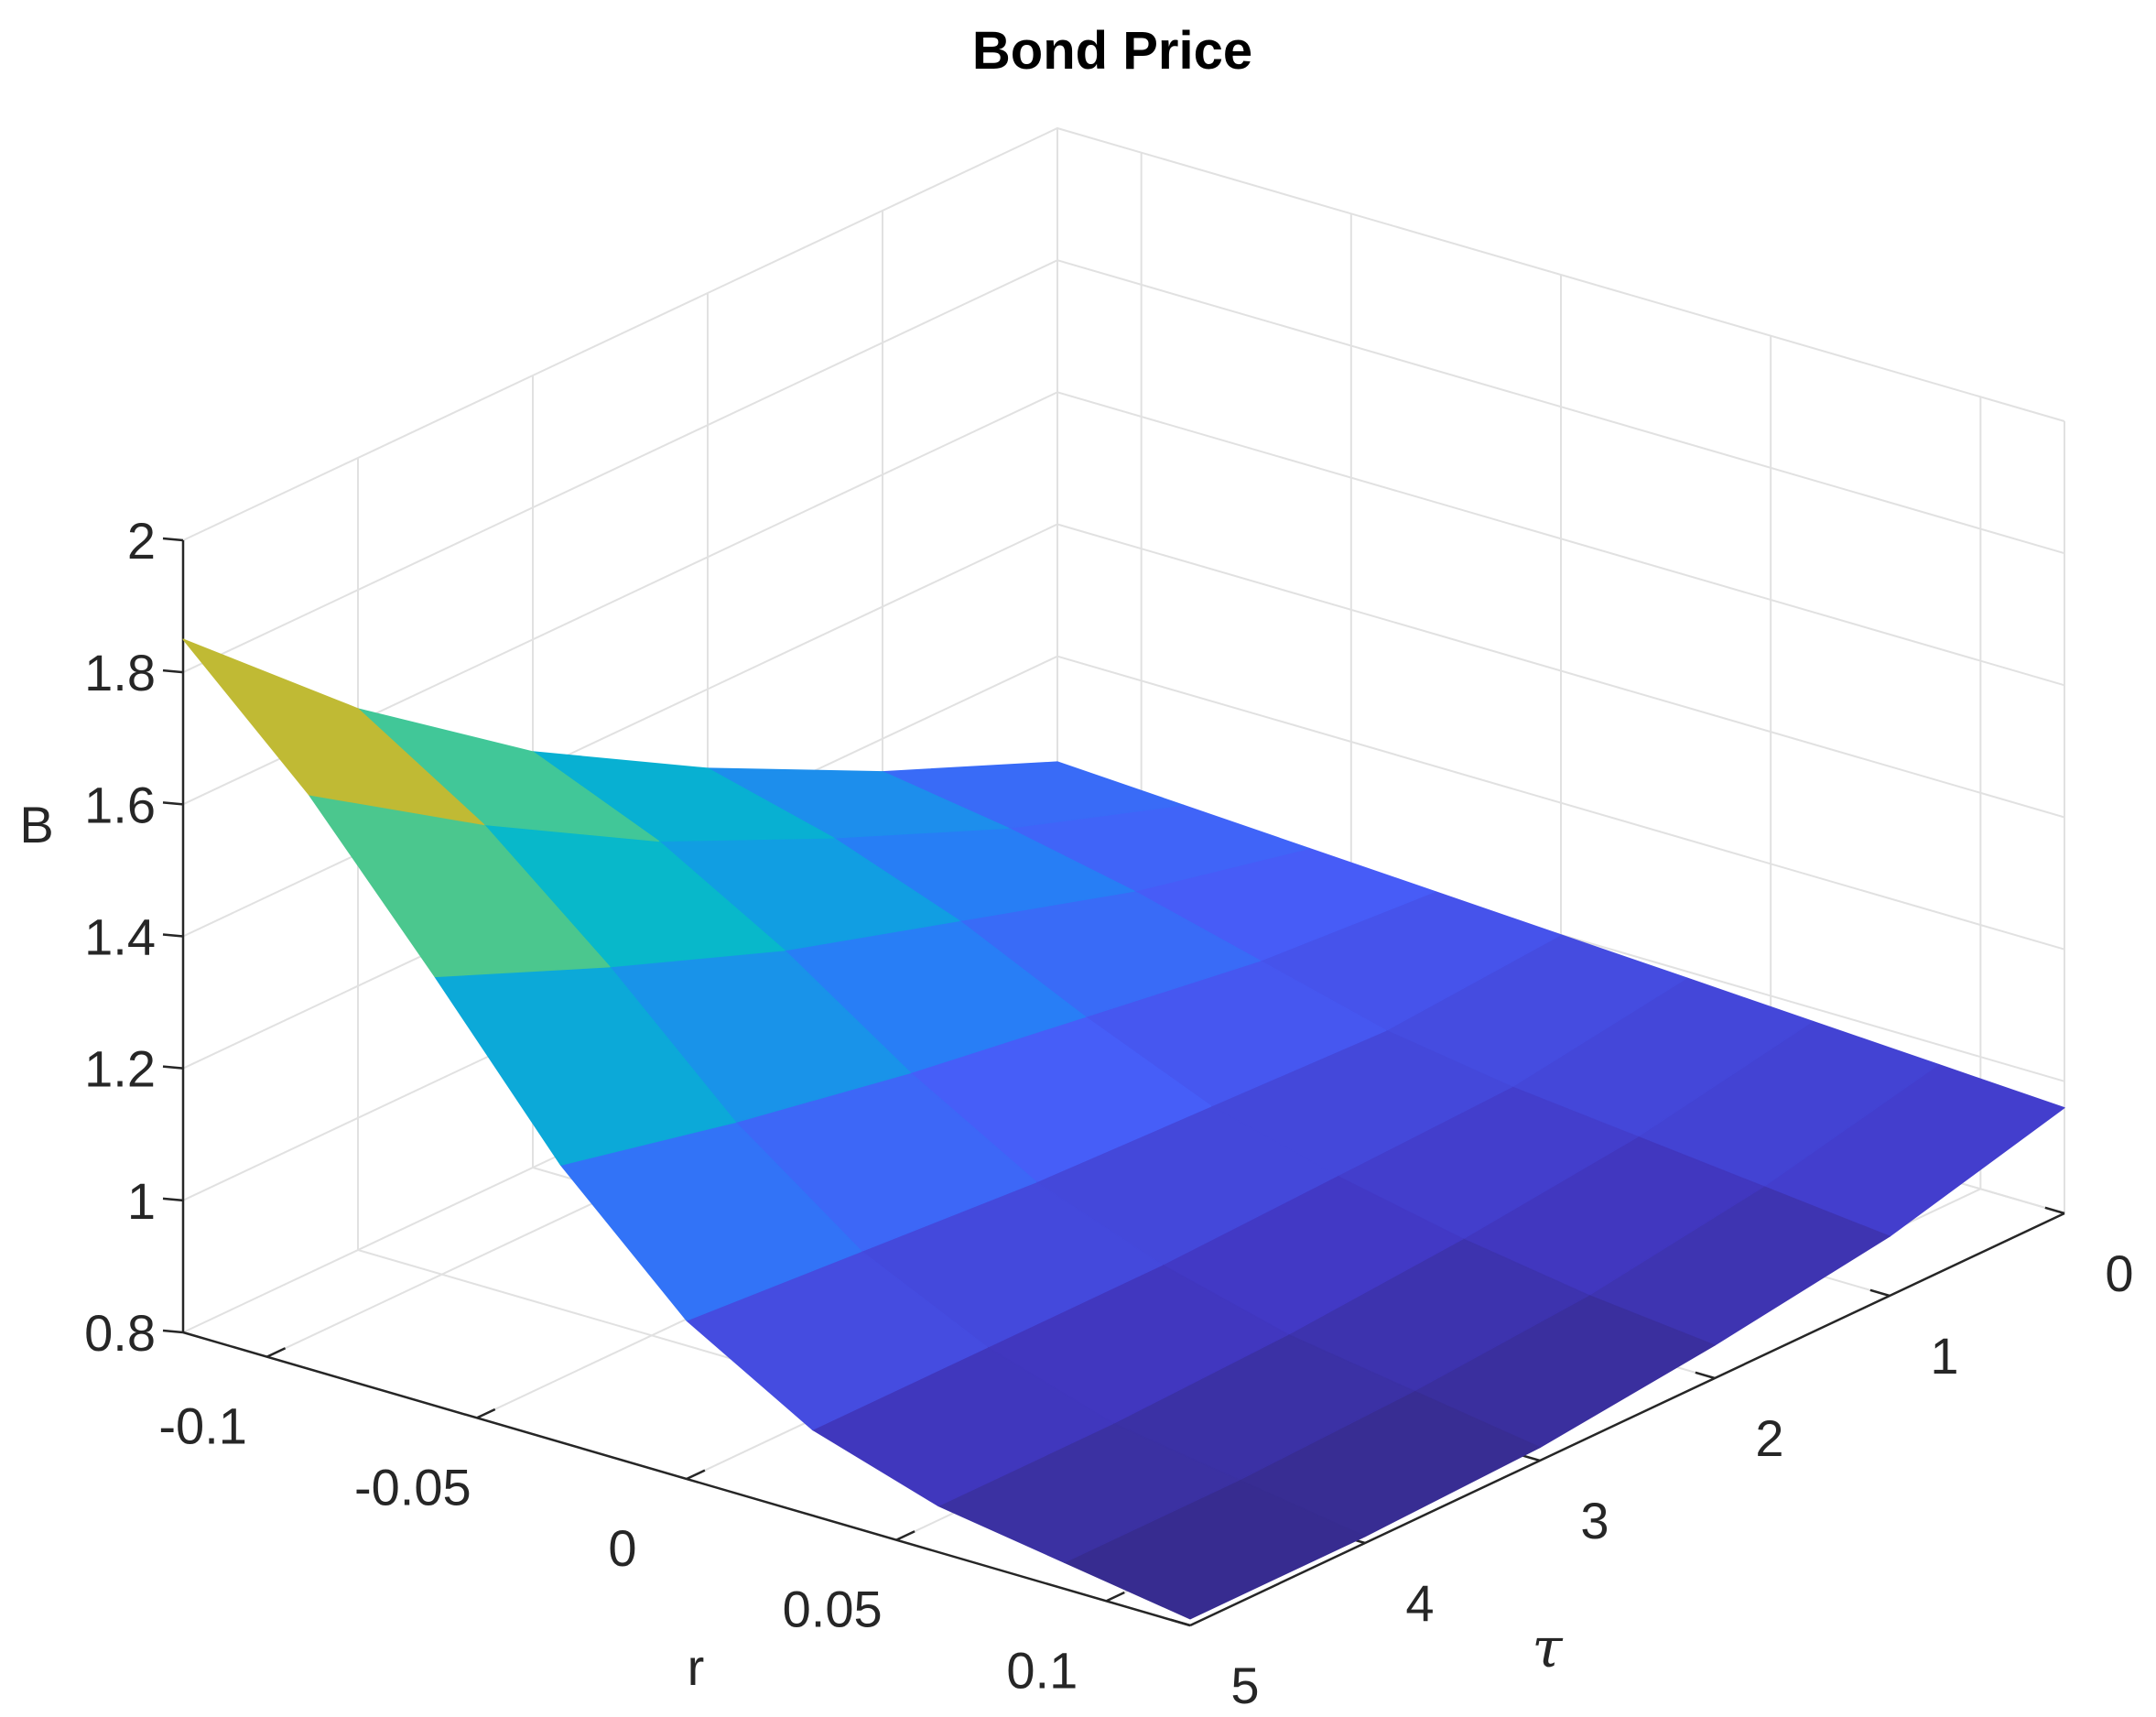 This screenshot has width=2156, height=1717. I want to click on y-tick-label: 0, so click(2119, 1273).